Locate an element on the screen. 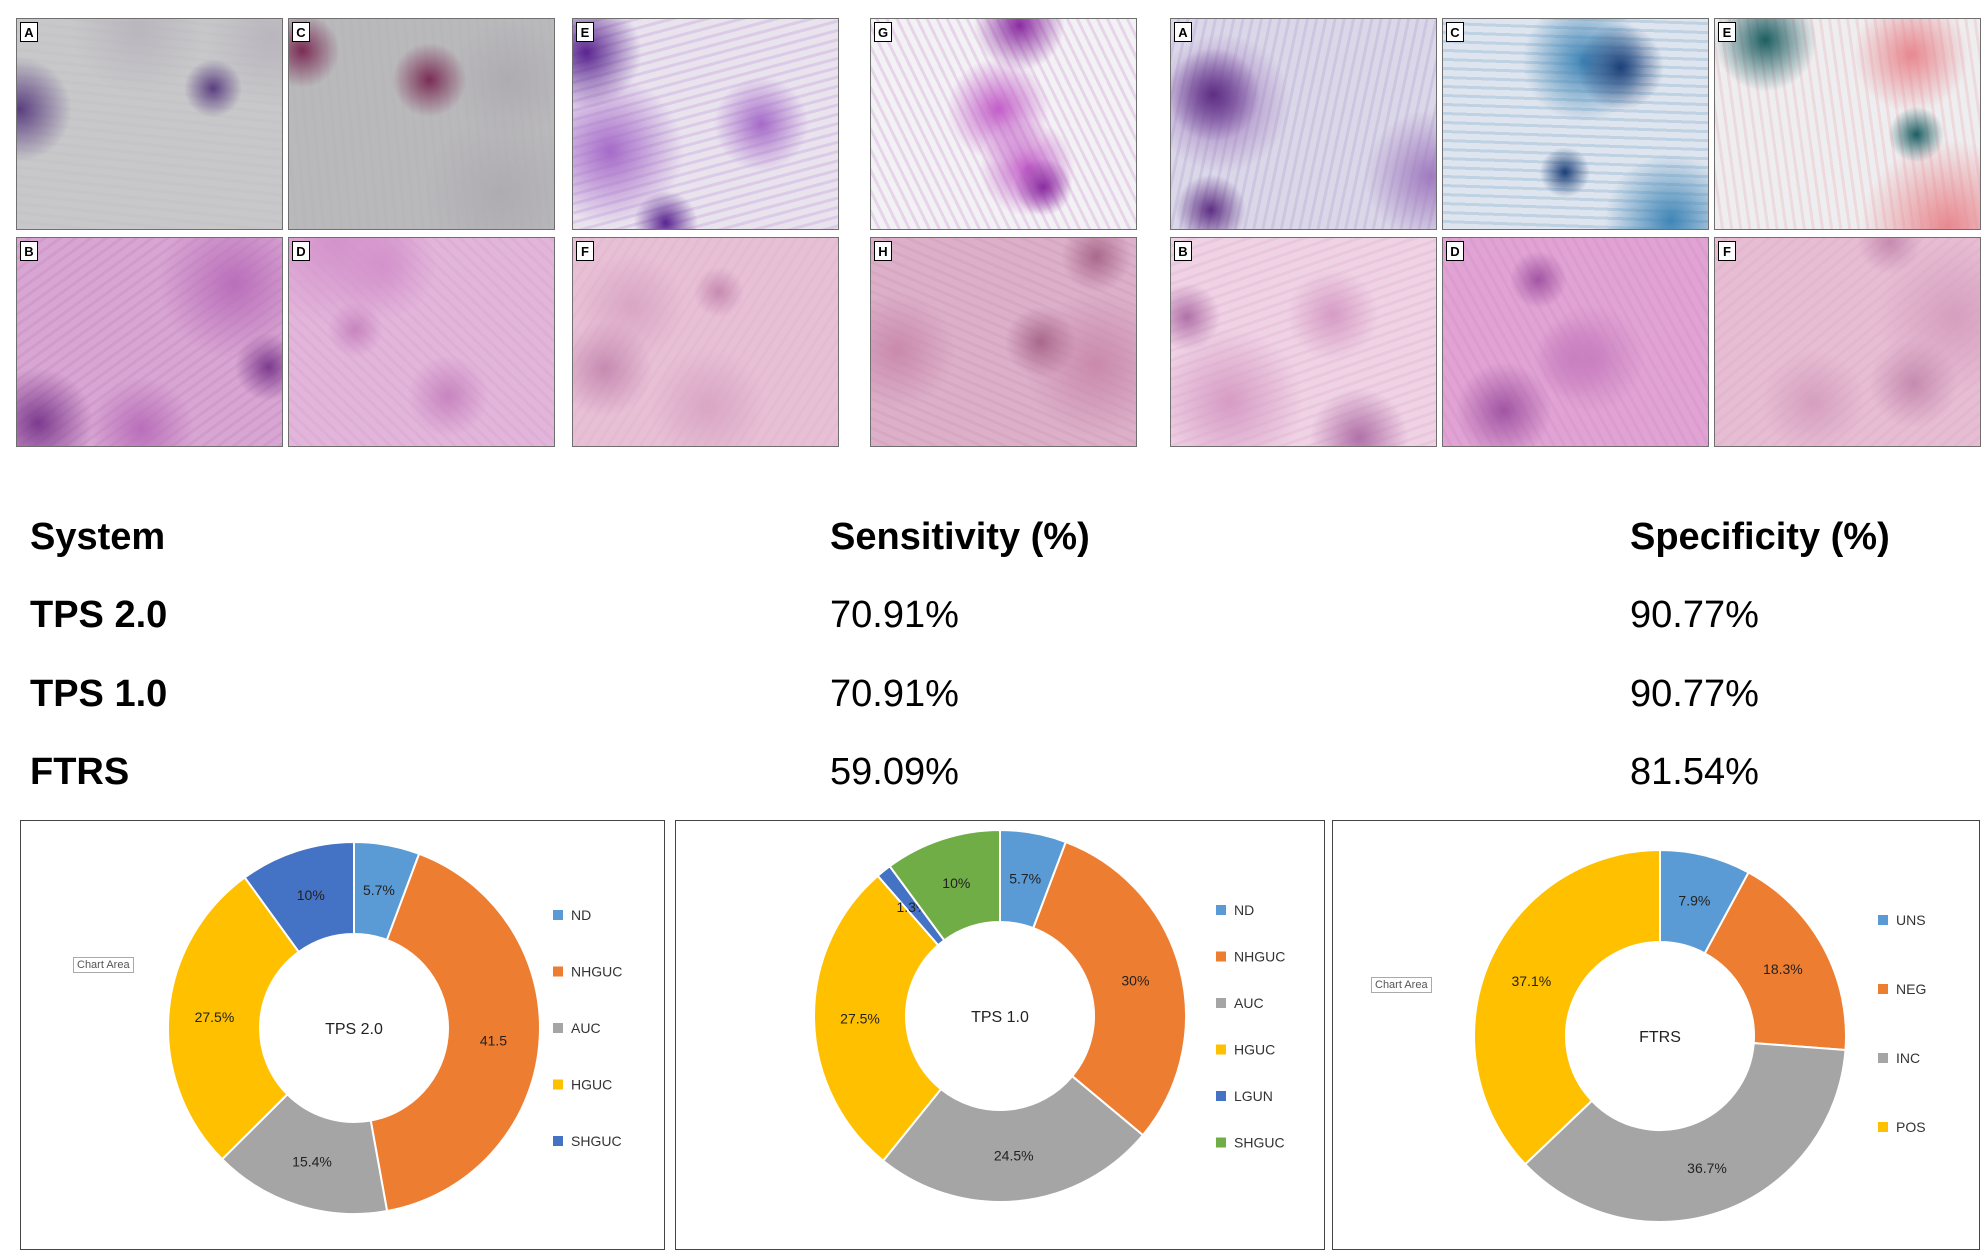 The height and width of the screenshot is (1256, 1984). donut-slice-neg is located at coordinates (1775, 961).